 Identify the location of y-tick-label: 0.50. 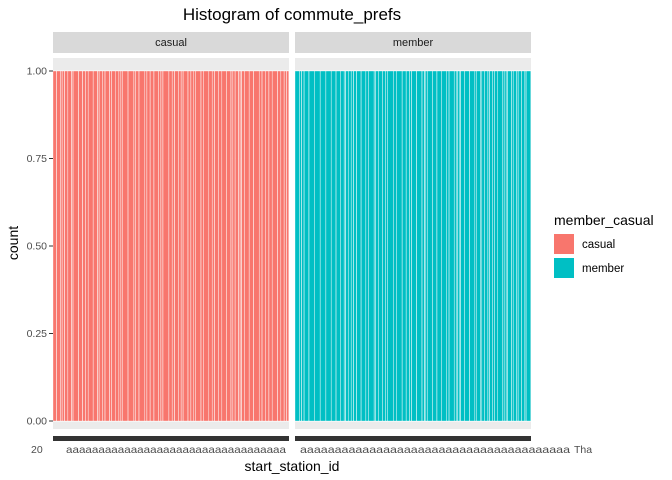
(37, 247).